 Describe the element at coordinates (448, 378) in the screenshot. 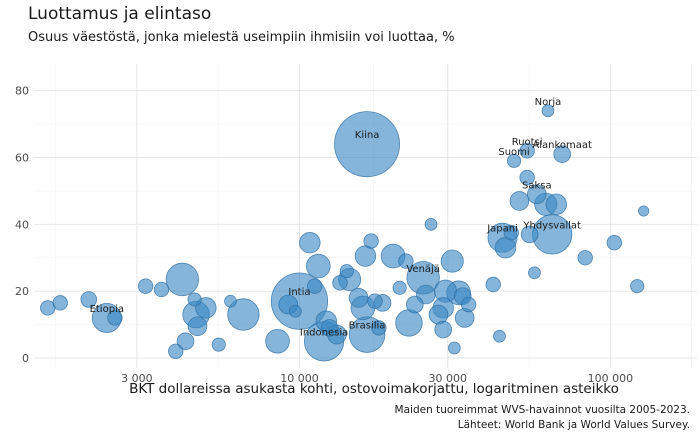

I see `x-tick-label: 30 000` at that location.